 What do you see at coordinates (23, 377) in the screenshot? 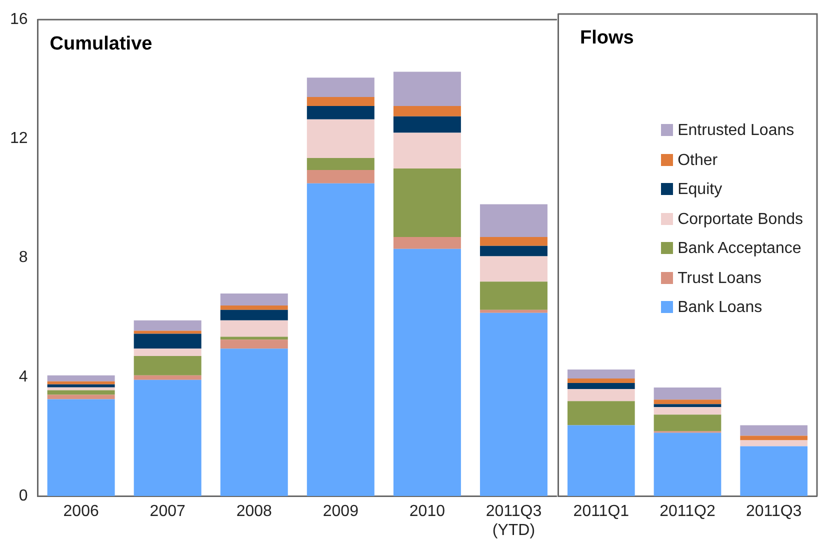
I see `y-tick-label: 4` at bounding box center [23, 377].